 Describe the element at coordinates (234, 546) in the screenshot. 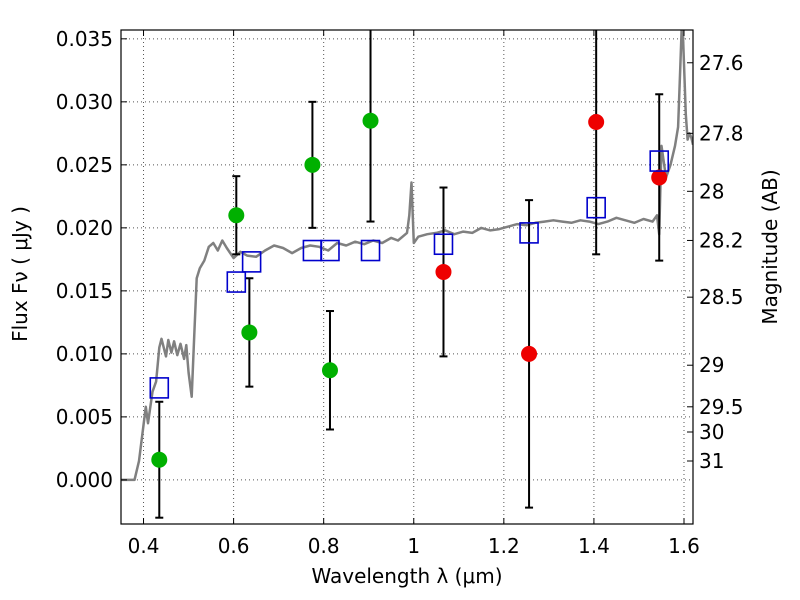

I see `x-tick-label: 0.6` at that location.